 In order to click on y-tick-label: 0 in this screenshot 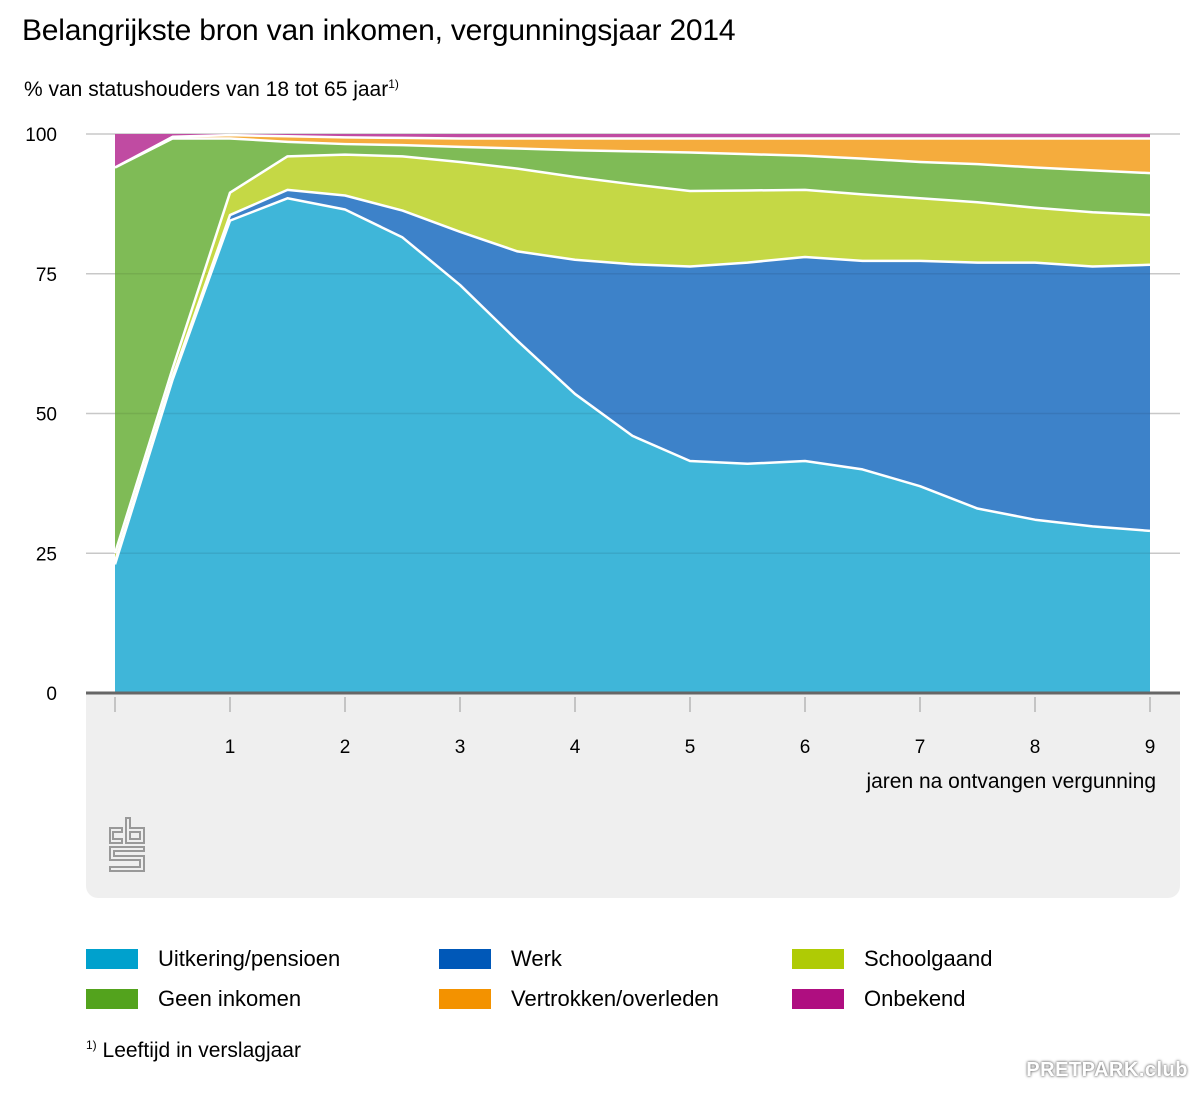, I will do `click(51, 694)`.